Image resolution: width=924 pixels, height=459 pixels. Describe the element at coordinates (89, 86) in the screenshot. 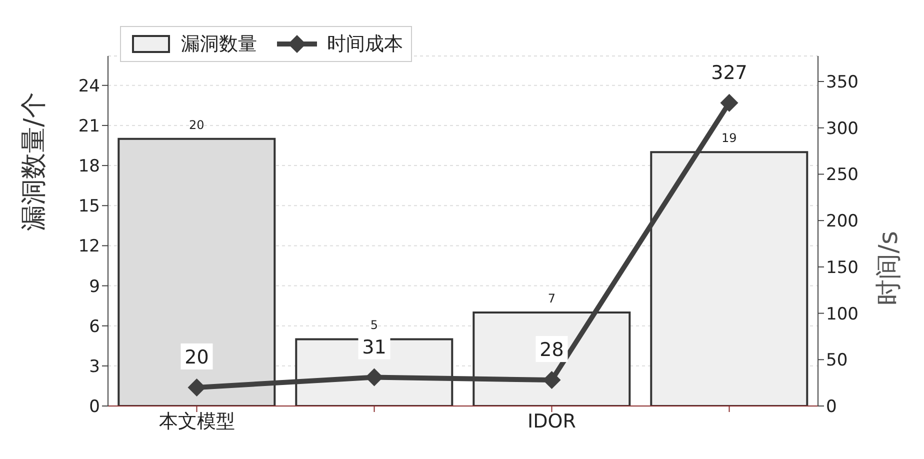

I see `y-tick-label: 24` at that location.